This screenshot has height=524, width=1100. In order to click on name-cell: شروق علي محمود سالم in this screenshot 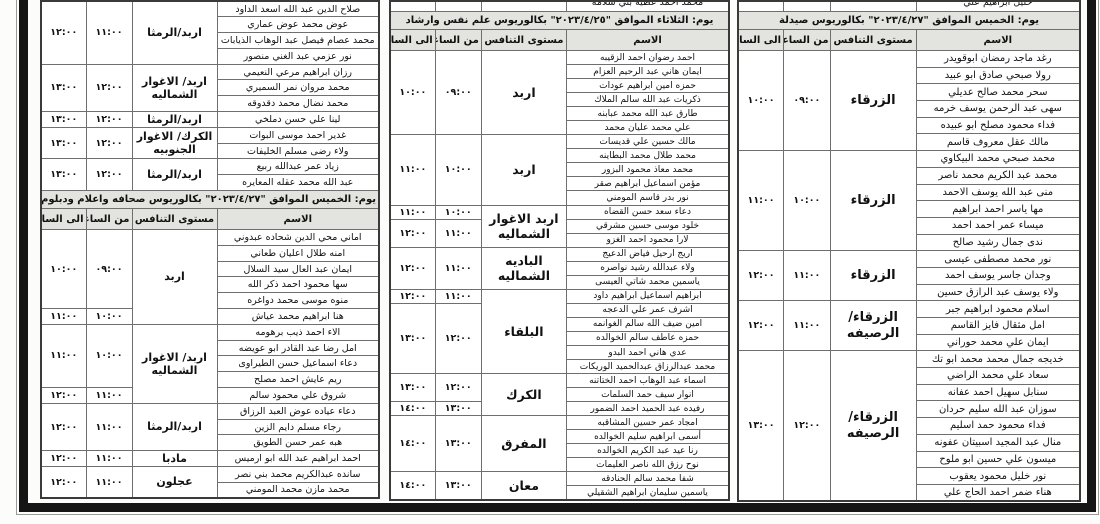, I will do `click(298, 395)`.